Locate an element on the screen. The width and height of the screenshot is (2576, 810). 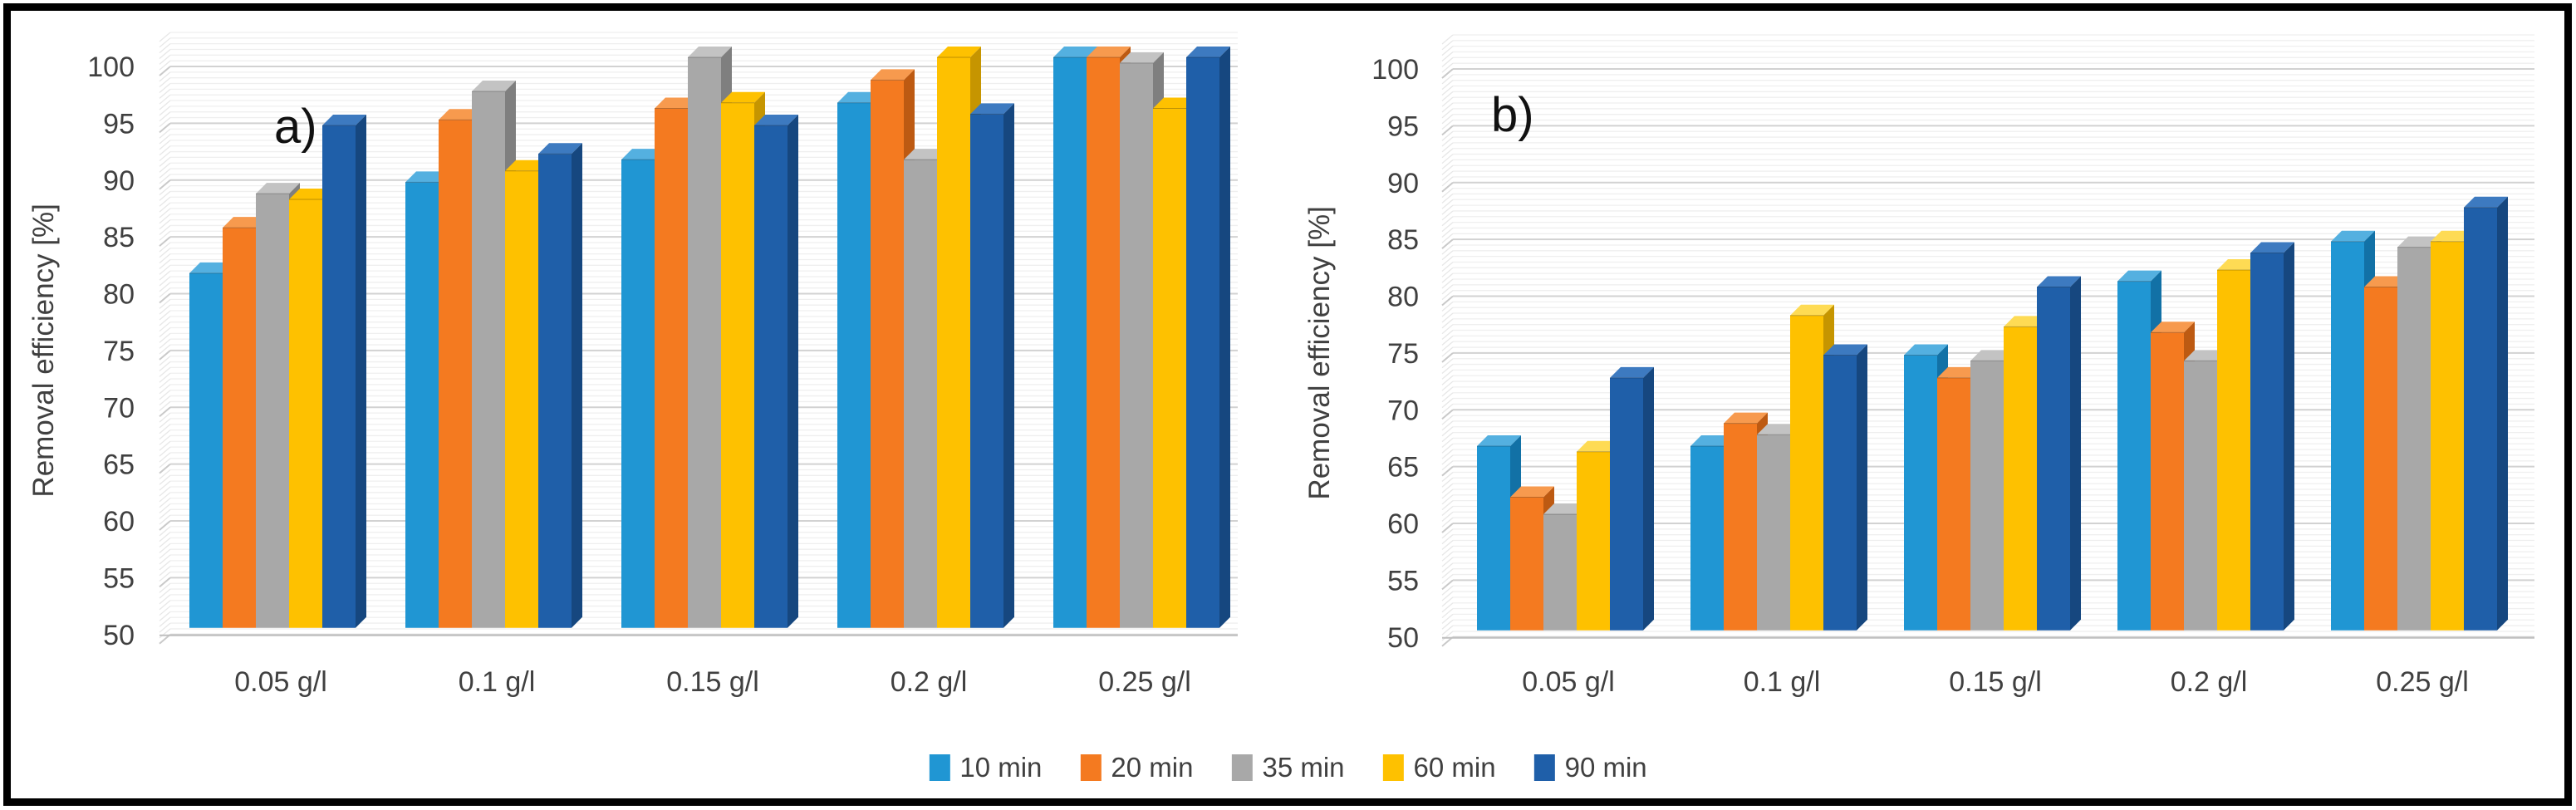
y-tick-label: 90 is located at coordinates (119, 181).